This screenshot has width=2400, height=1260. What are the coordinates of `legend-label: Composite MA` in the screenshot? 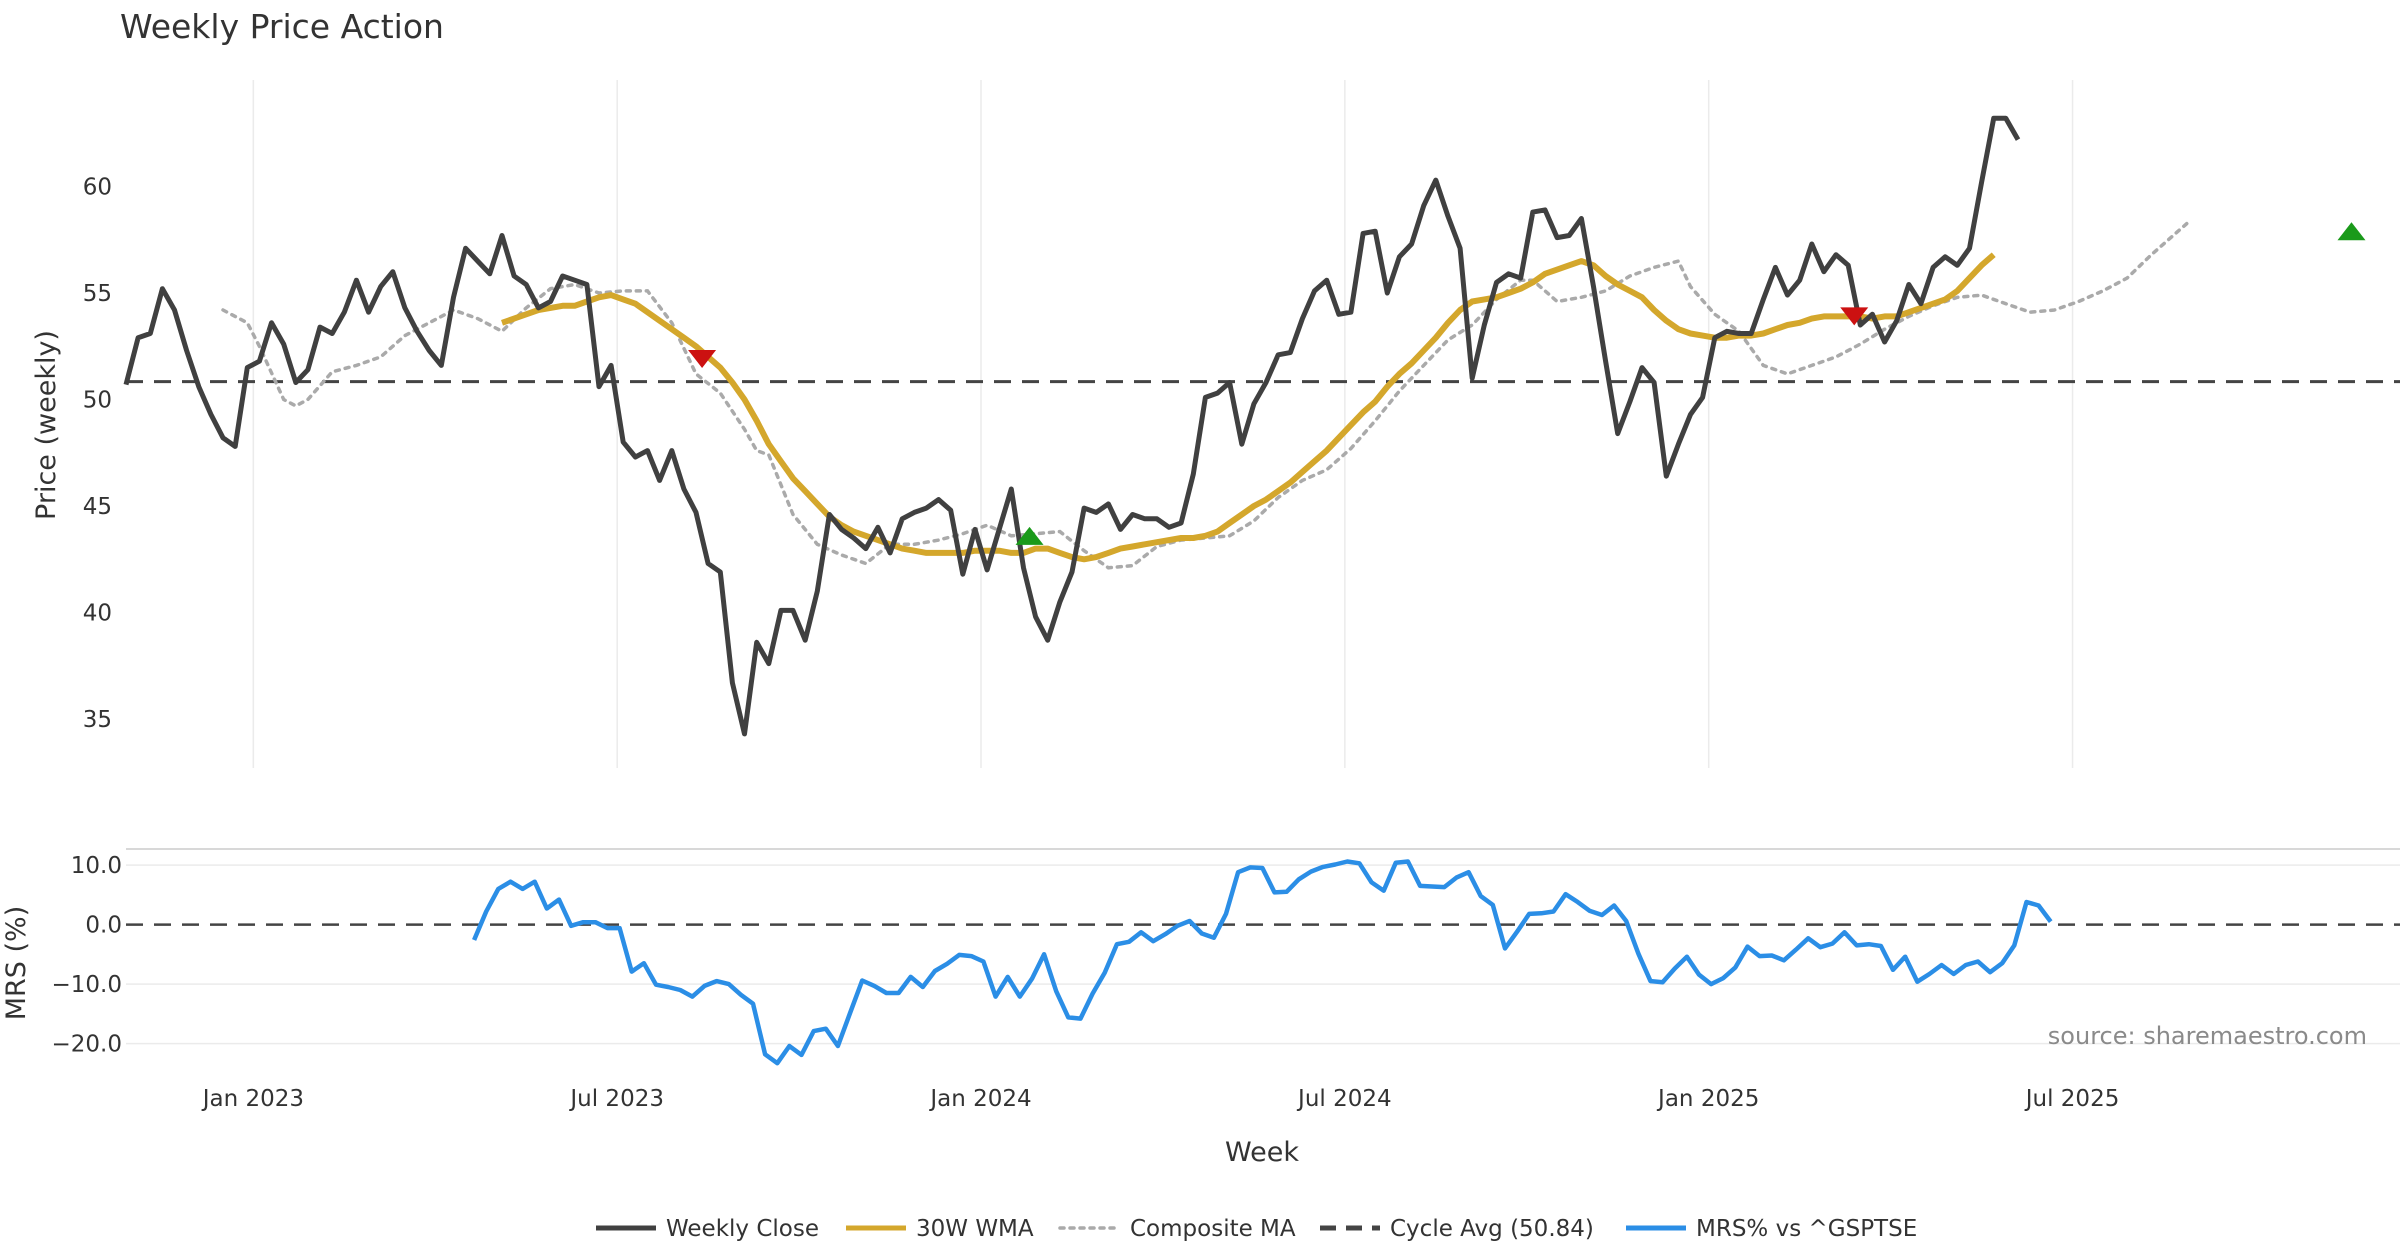 It's located at (1213, 1229).